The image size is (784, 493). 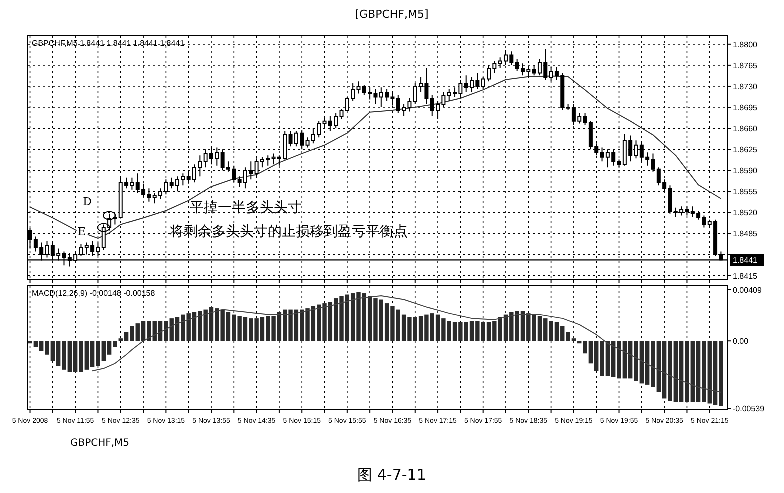 I want to click on y-tick-label: 1.8555, so click(x=745, y=192).